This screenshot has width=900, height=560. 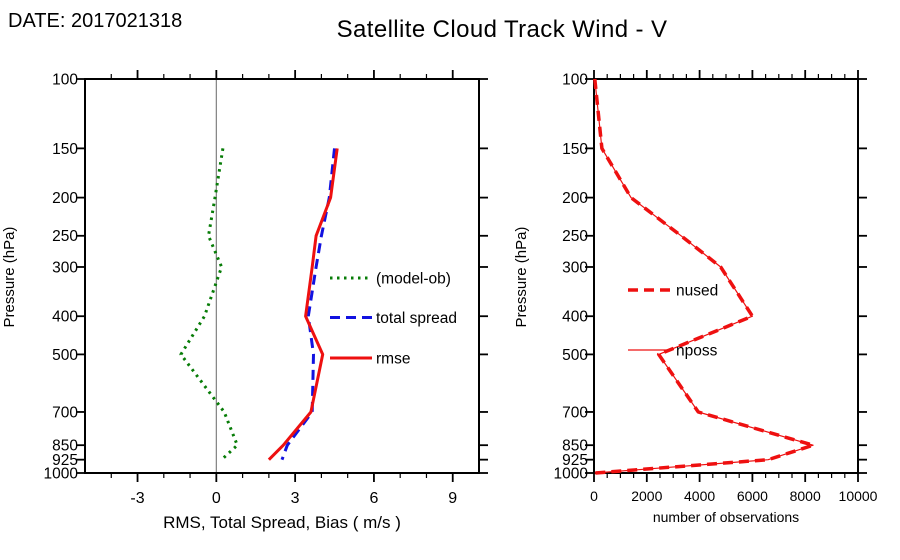 I want to click on x-tick-label: 6, so click(x=373, y=498).